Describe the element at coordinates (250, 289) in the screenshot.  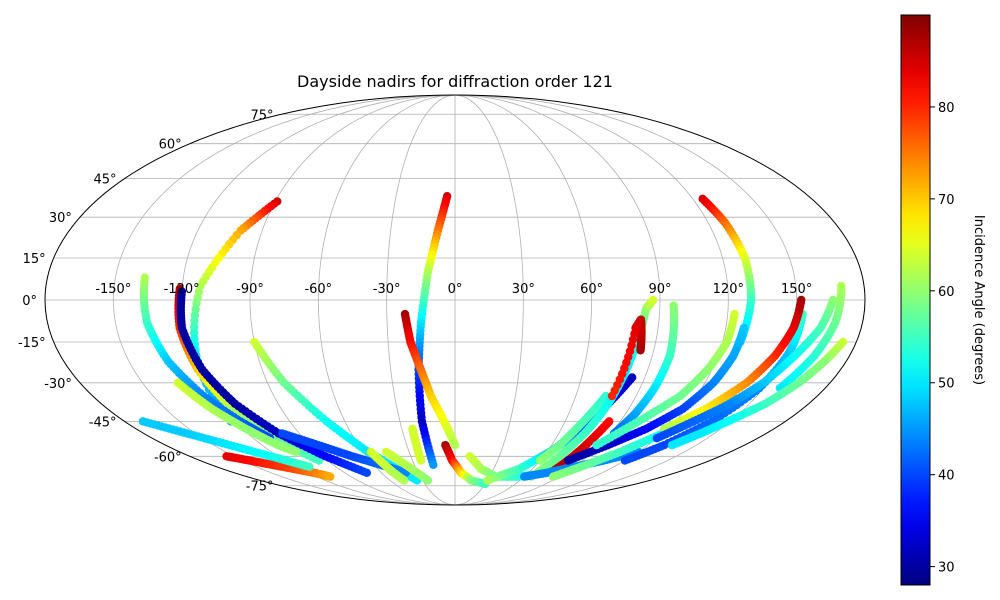
I see `lon-tick-label: -90°` at that location.